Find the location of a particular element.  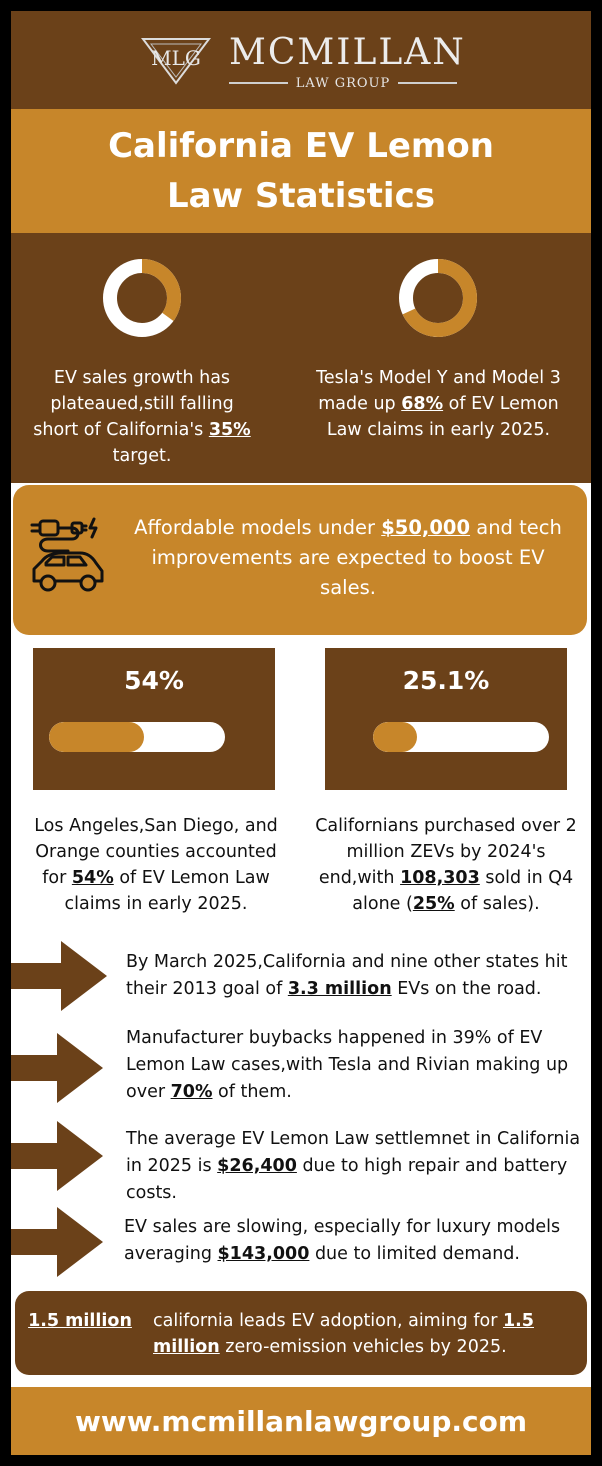

stat-caption-text: sold in Q4 alone ( is located at coordinates (463, 891).